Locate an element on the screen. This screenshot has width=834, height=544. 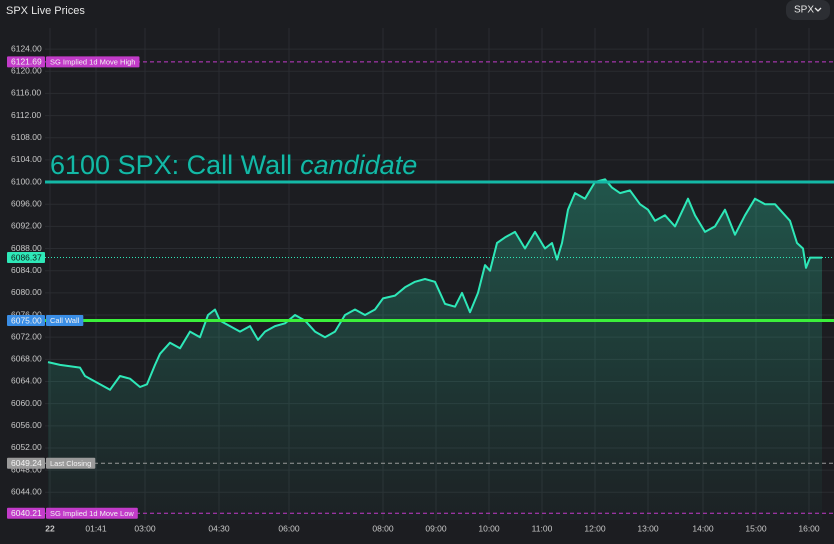
y-tick-label: 6112.00 is located at coordinates (26, 115).